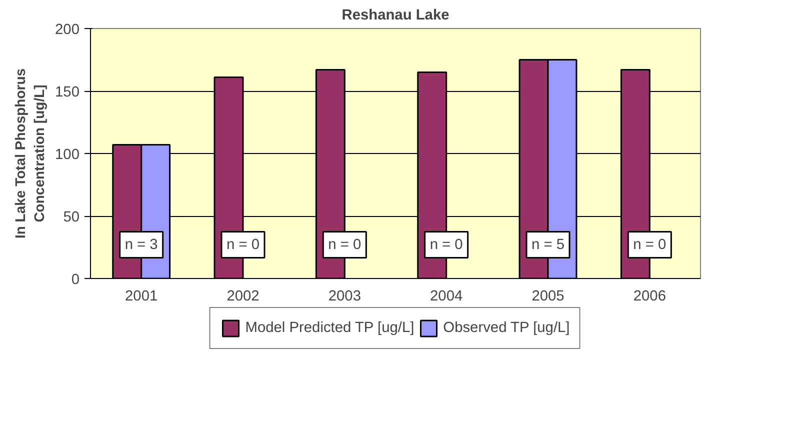  What do you see at coordinates (344, 296) in the screenshot?
I see `x-tick-label: 2003` at bounding box center [344, 296].